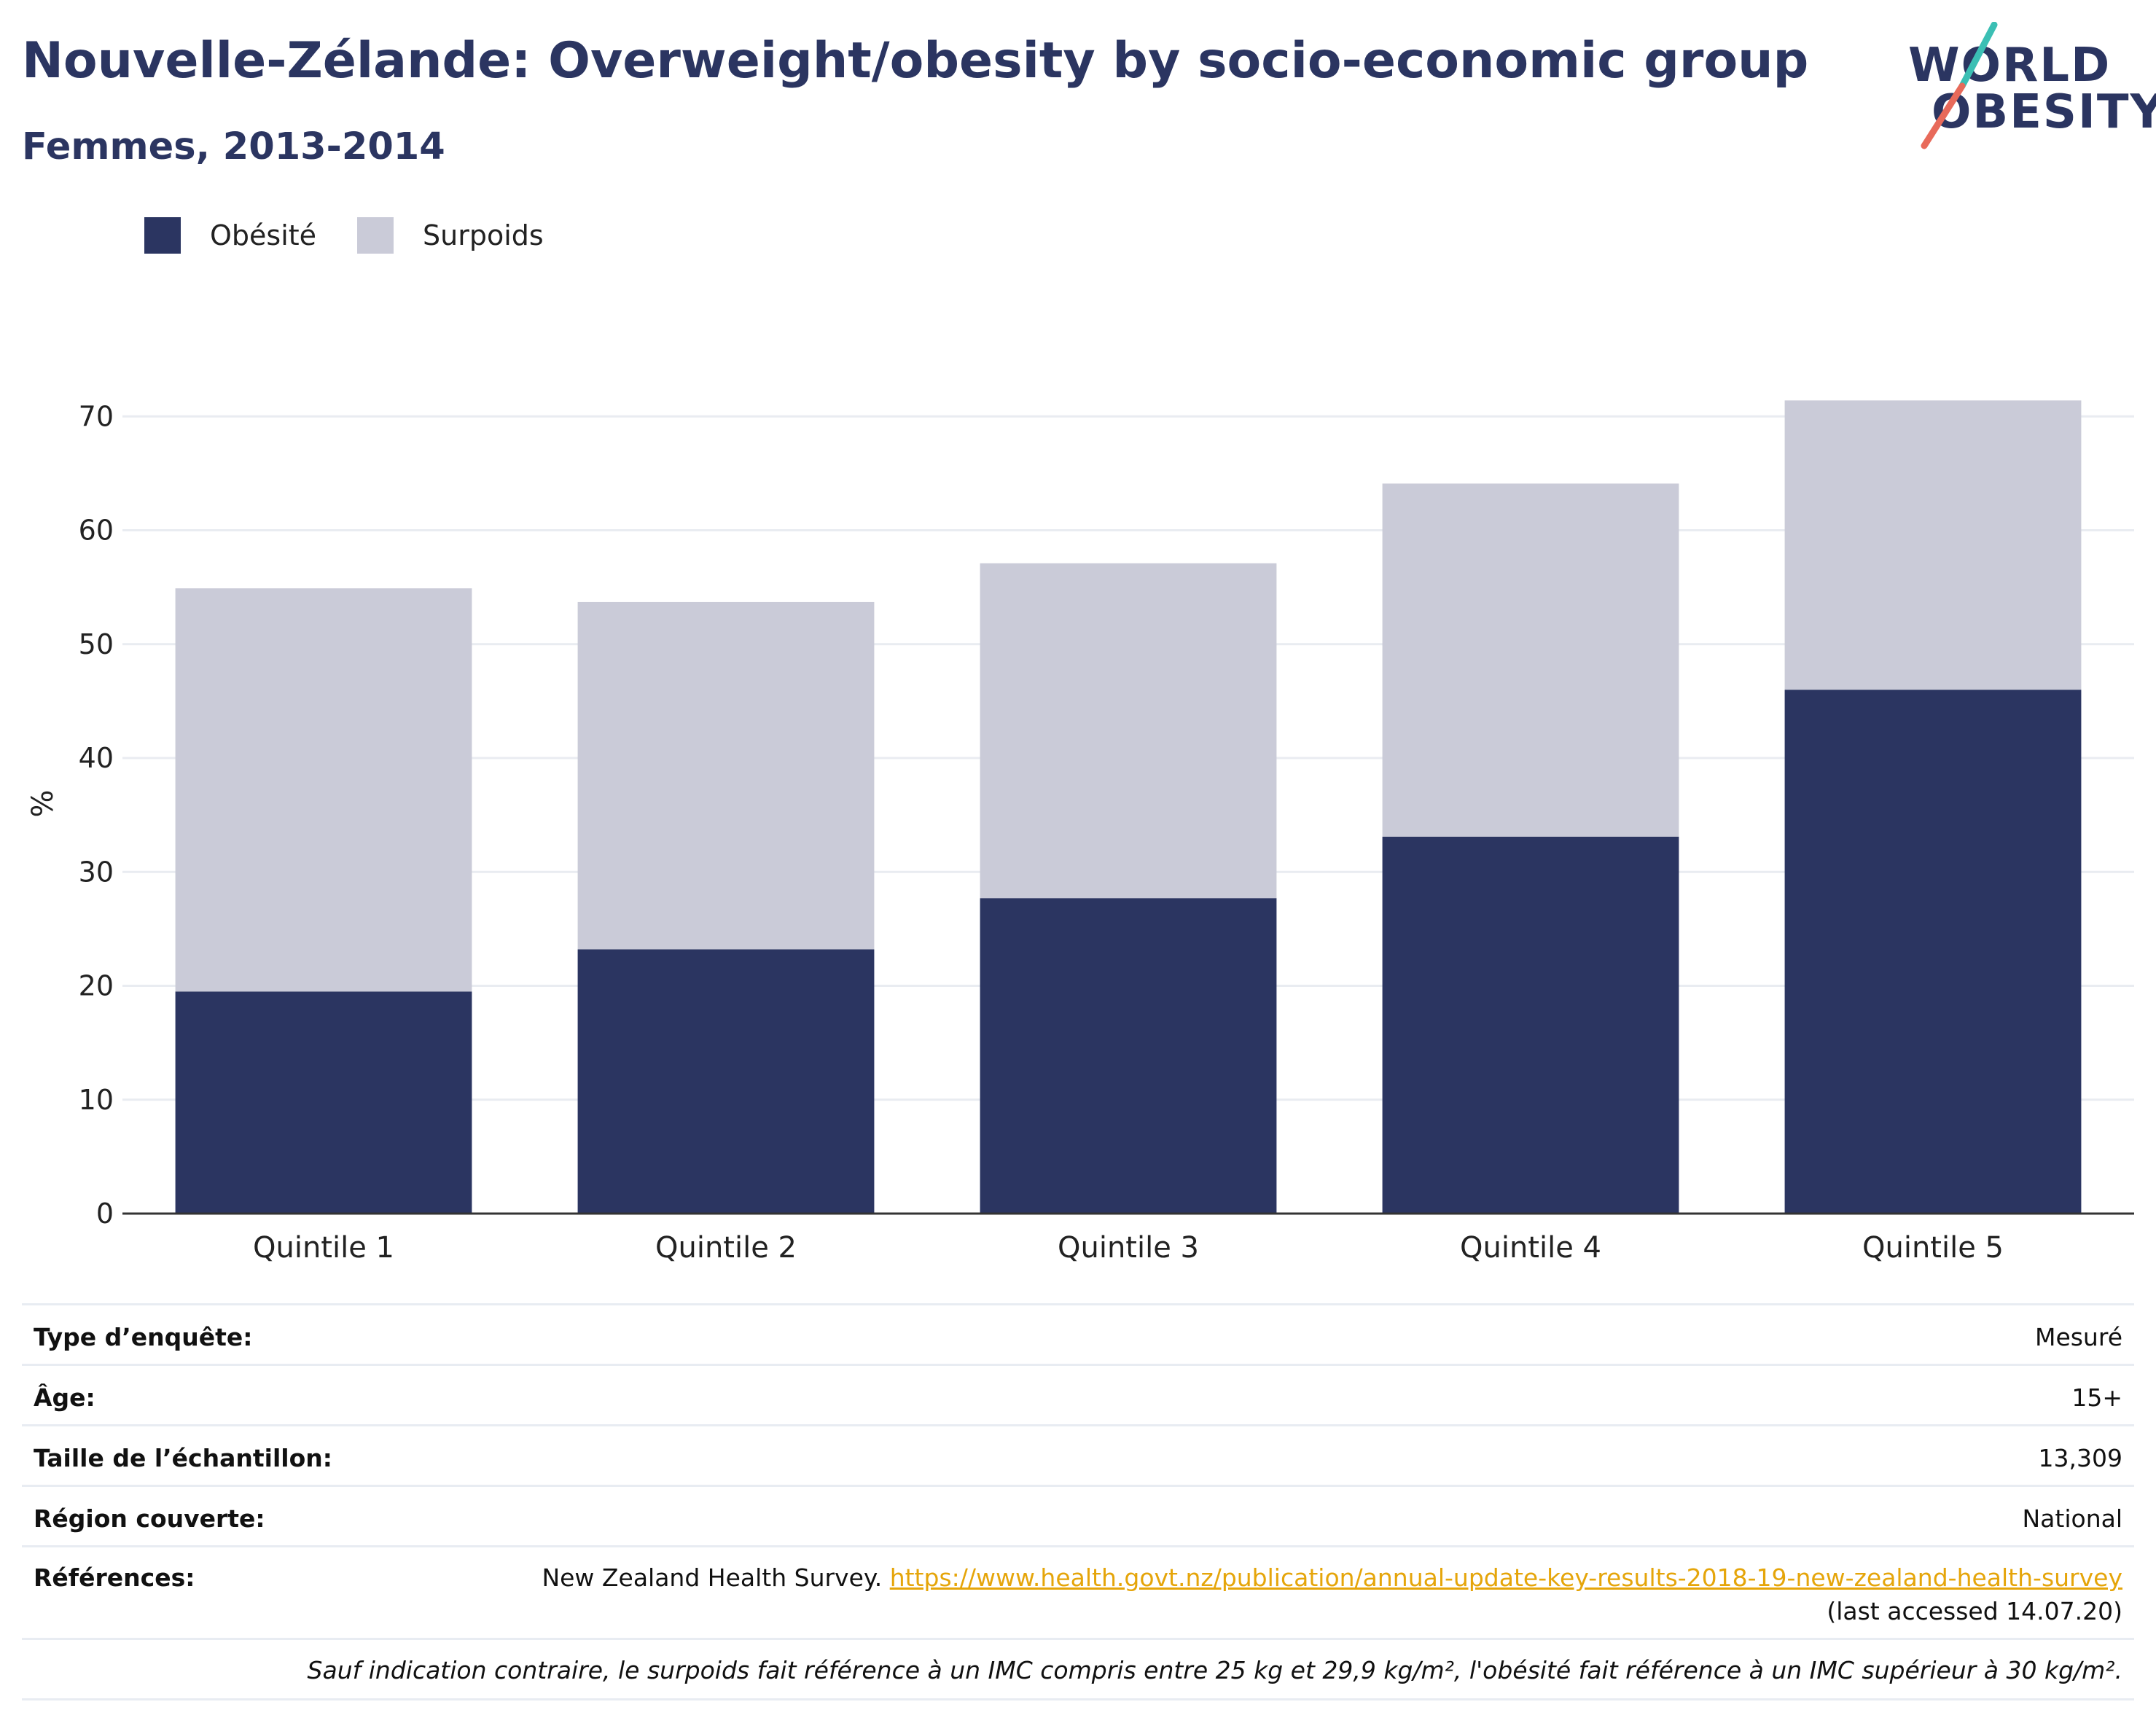 The height and width of the screenshot is (1734, 2156). I want to click on x-tick-label: Quintile 4, so click(1531, 1248).